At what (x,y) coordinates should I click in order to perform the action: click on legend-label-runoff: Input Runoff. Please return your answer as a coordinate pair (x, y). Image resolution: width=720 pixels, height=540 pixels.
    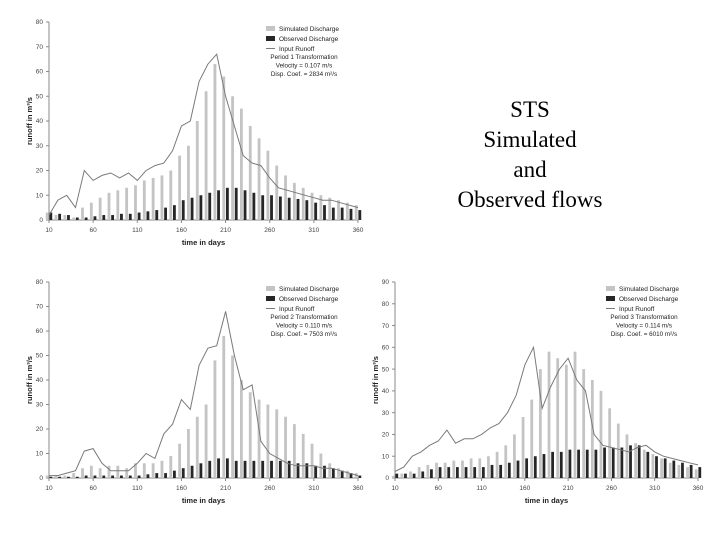
    Looking at the image, I should click on (296, 309).